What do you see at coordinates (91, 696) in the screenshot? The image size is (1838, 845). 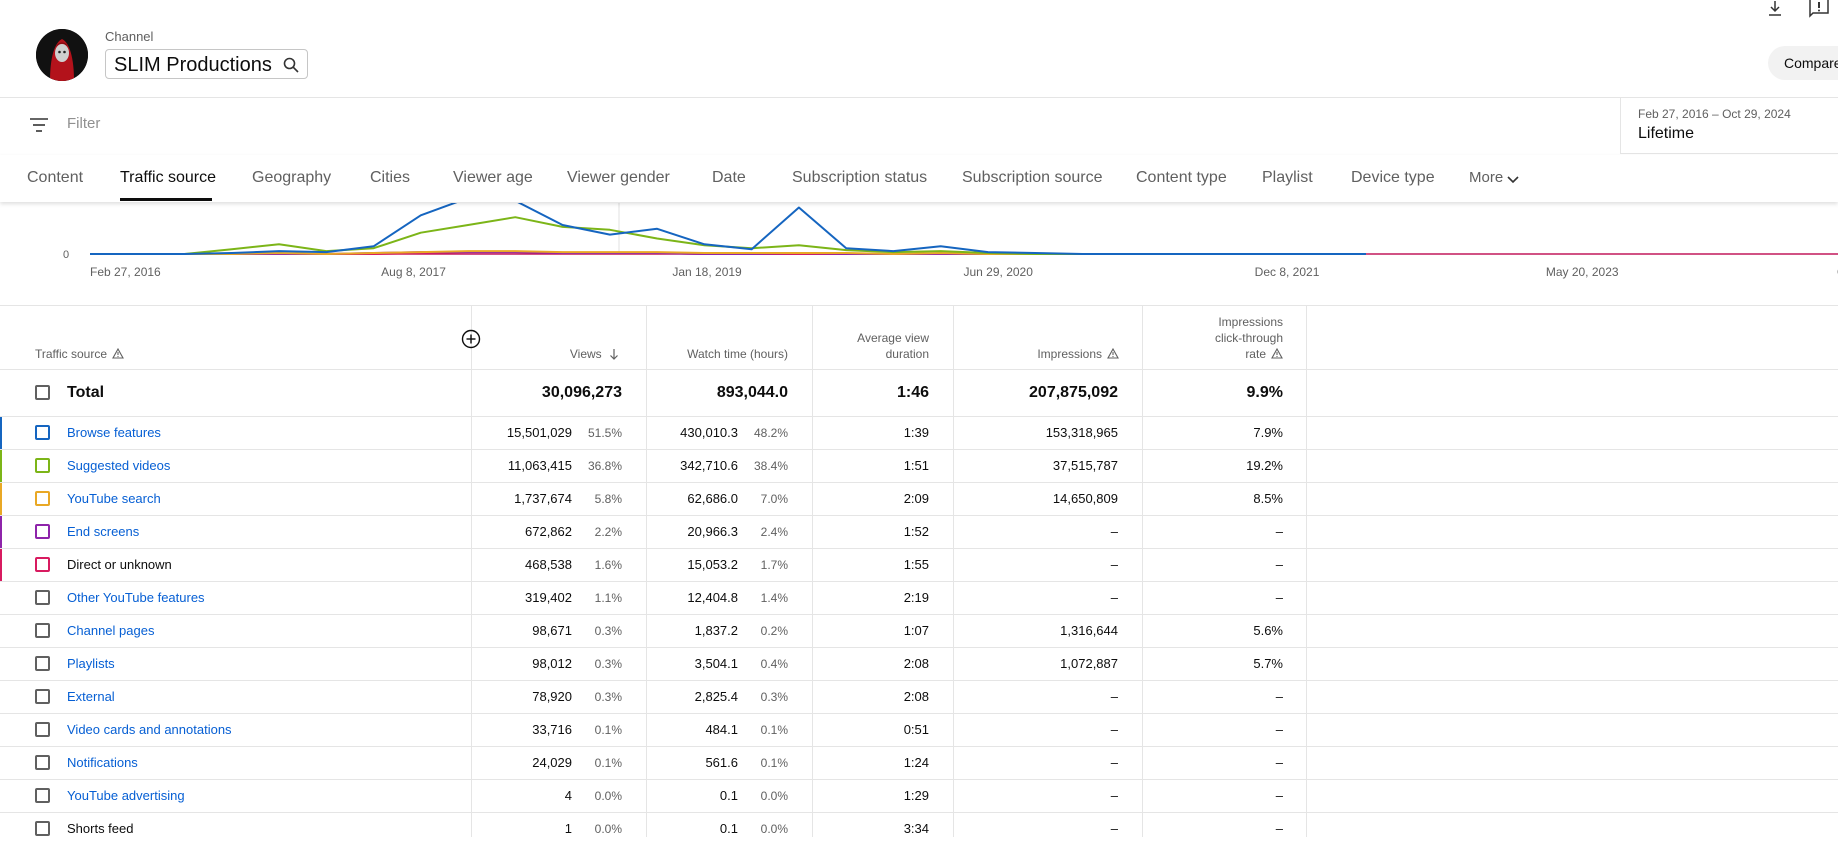 I see `row-traffic-source: External` at bounding box center [91, 696].